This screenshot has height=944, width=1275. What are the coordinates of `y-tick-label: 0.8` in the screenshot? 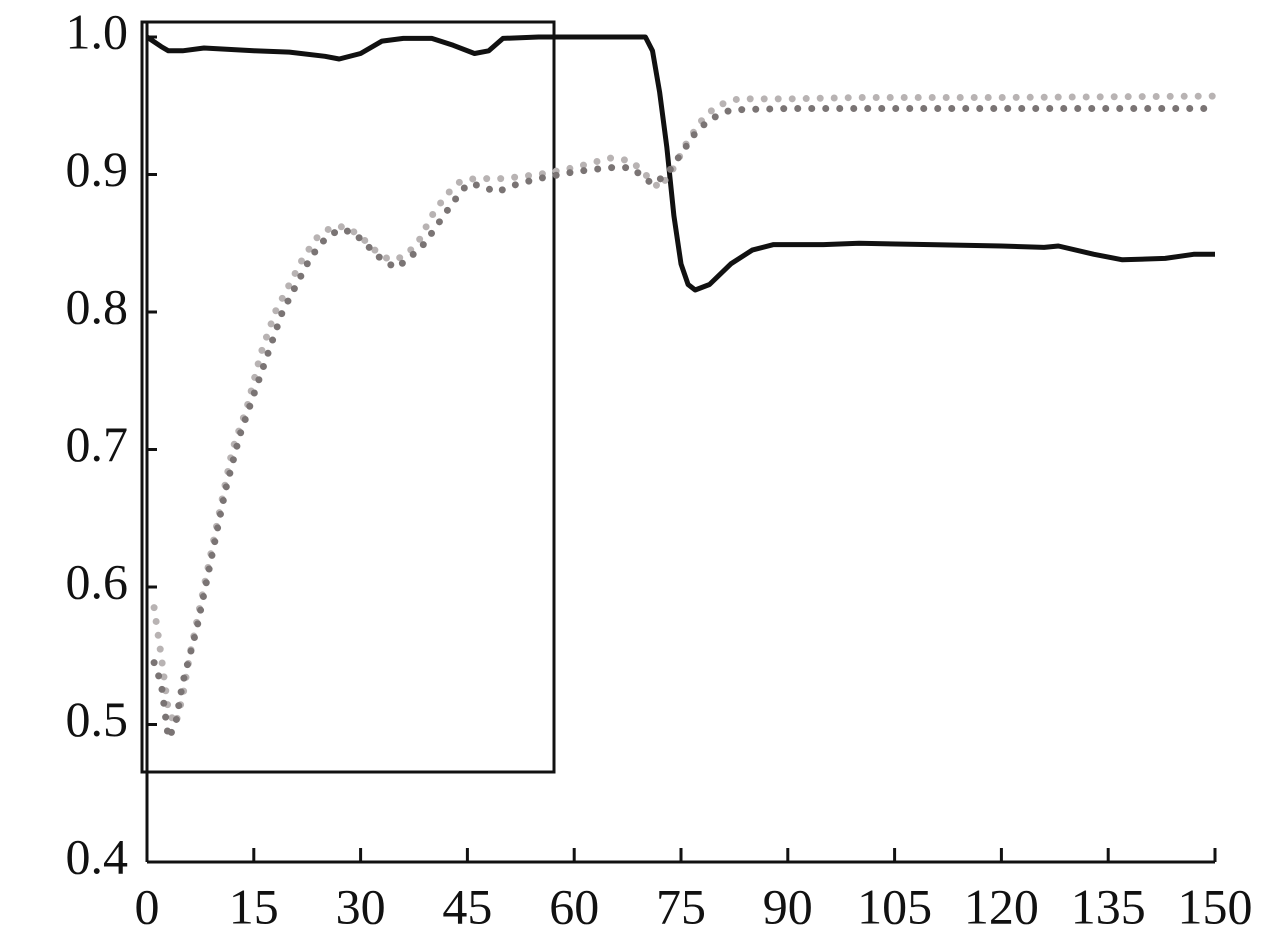 It's located at (97, 306).